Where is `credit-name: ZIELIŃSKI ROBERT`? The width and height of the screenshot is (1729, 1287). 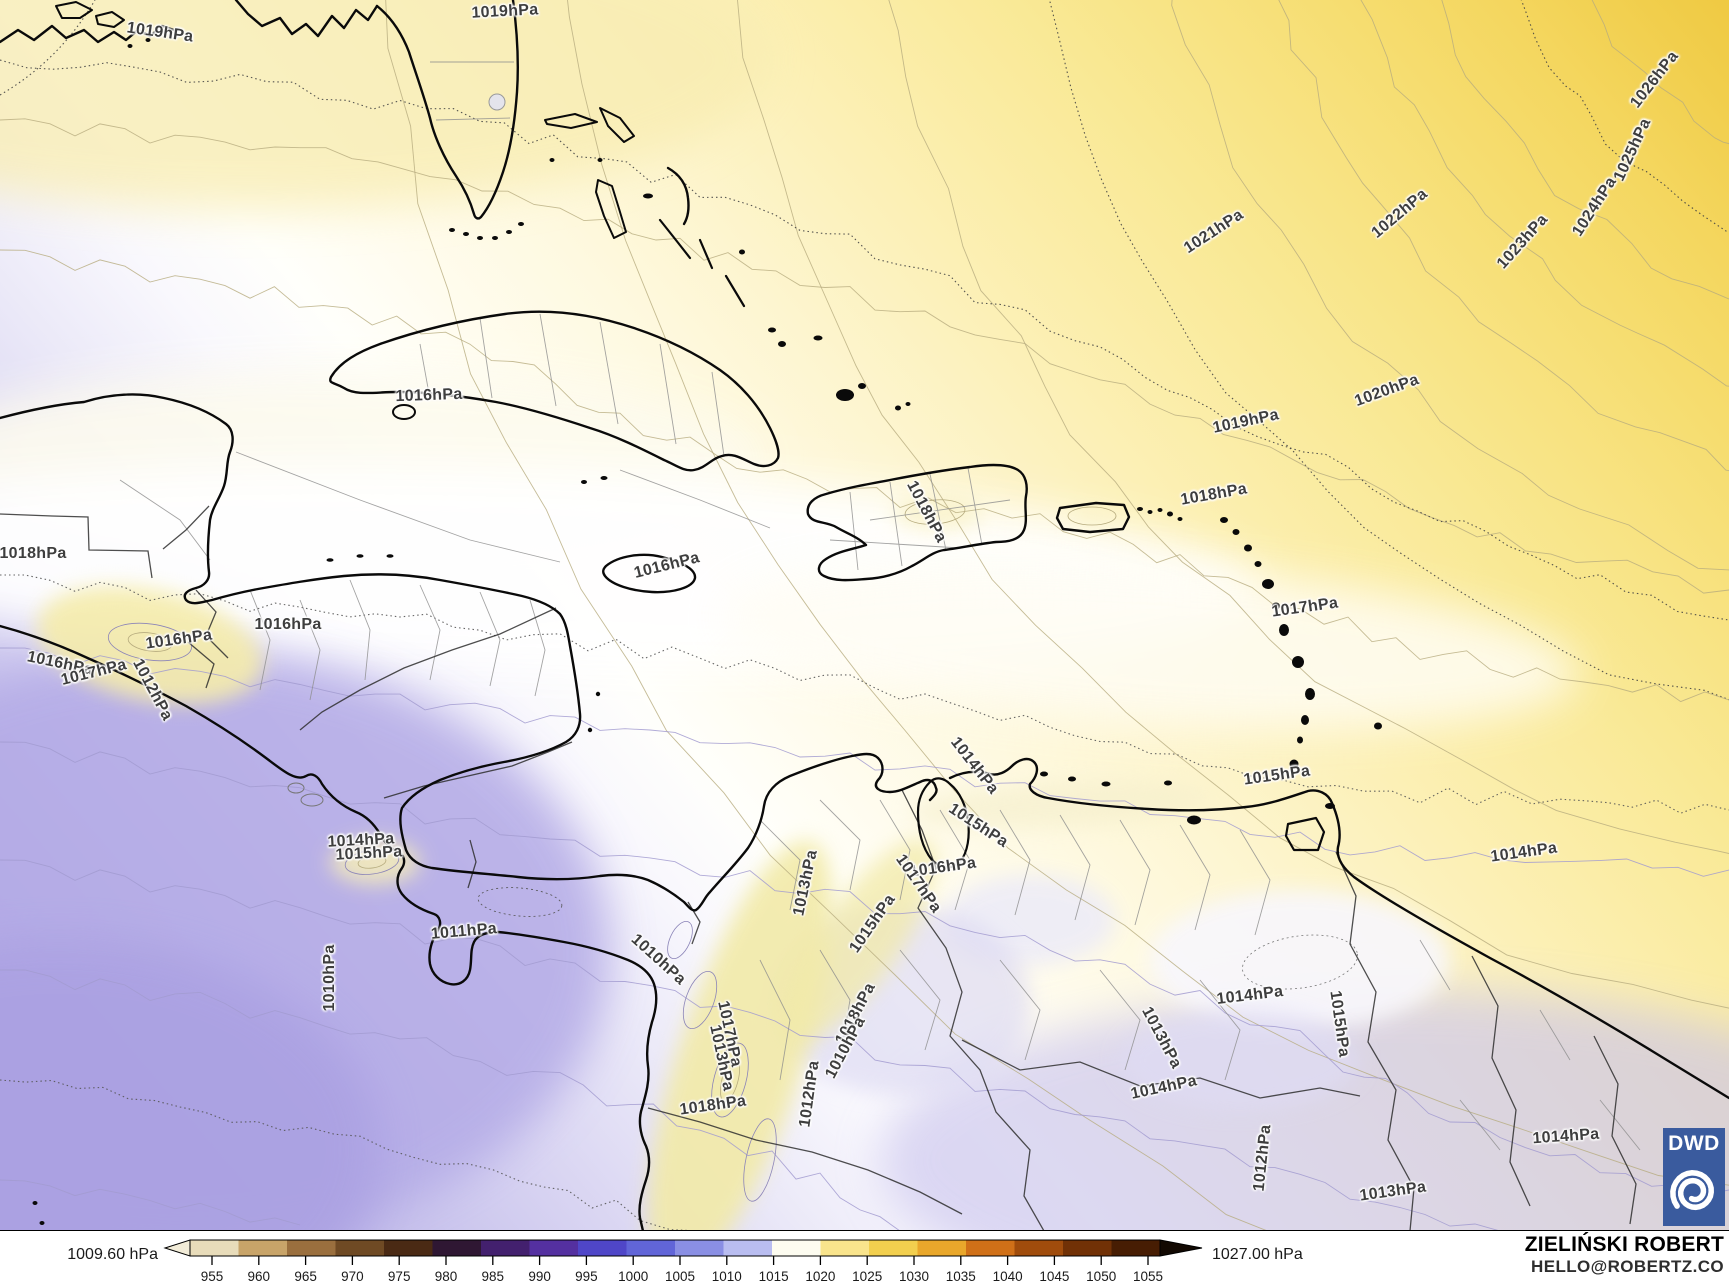
credit-name: ZIELIŃSKI ROBERT is located at coordinates (1624, 1244).